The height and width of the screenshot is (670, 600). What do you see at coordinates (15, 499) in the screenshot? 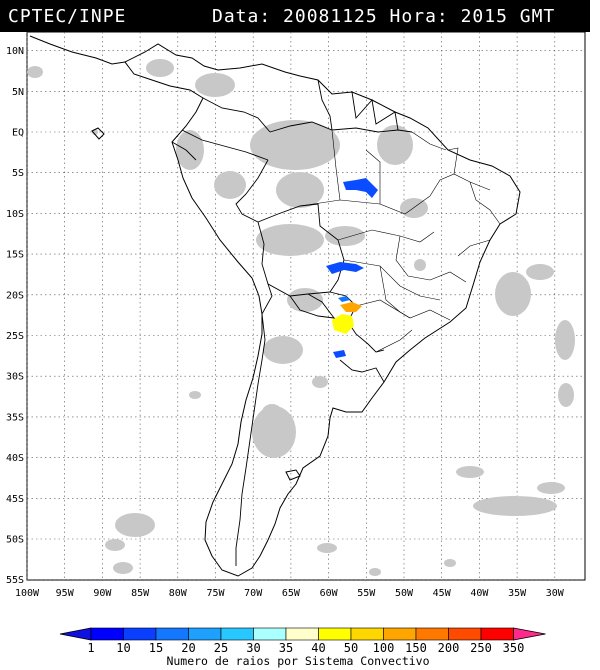
I see `lat-label-45s: 45S` at bounding box center [15, 499].